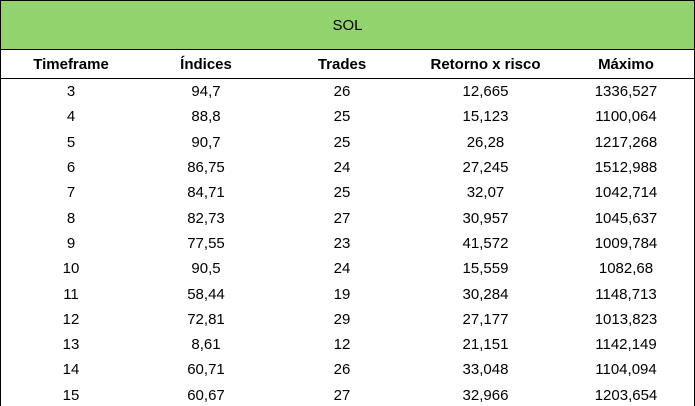 The height and width of the screenshot is (406, 695). Describe the element at coordinates (71, 218) in the screenshot. I see `cell-timeframe: 8` at that location.